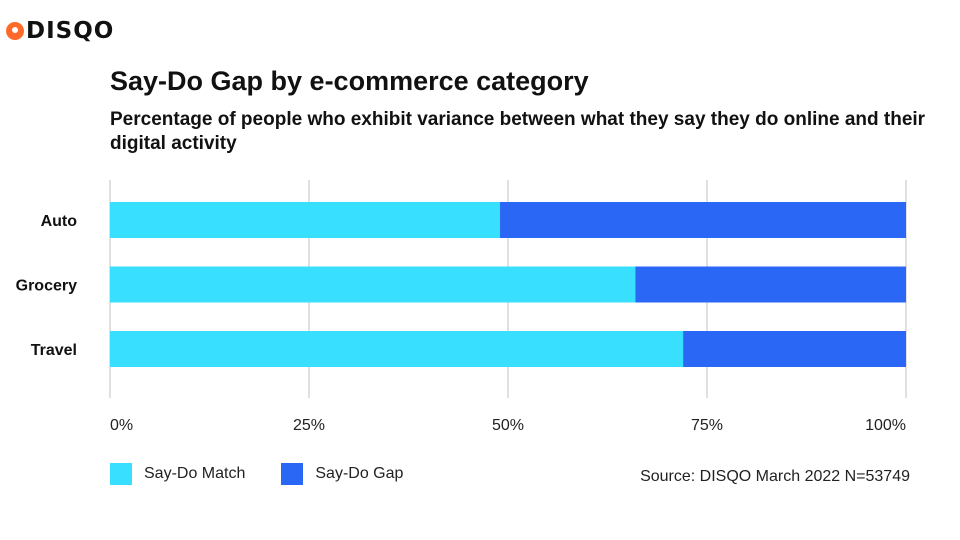 The image size is (960, 540). What do you see at coordinates (15, 31) in the screenshot?
I see `logo-icon` at bounding box center [15, 31].